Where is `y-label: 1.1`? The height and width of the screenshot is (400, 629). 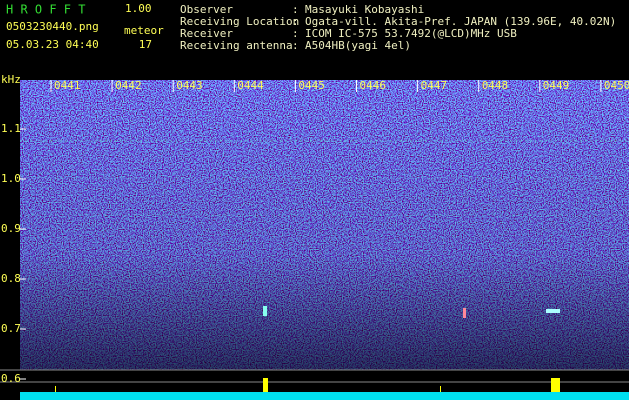
y-label: 1.1 is located at coordinates (11, 128).